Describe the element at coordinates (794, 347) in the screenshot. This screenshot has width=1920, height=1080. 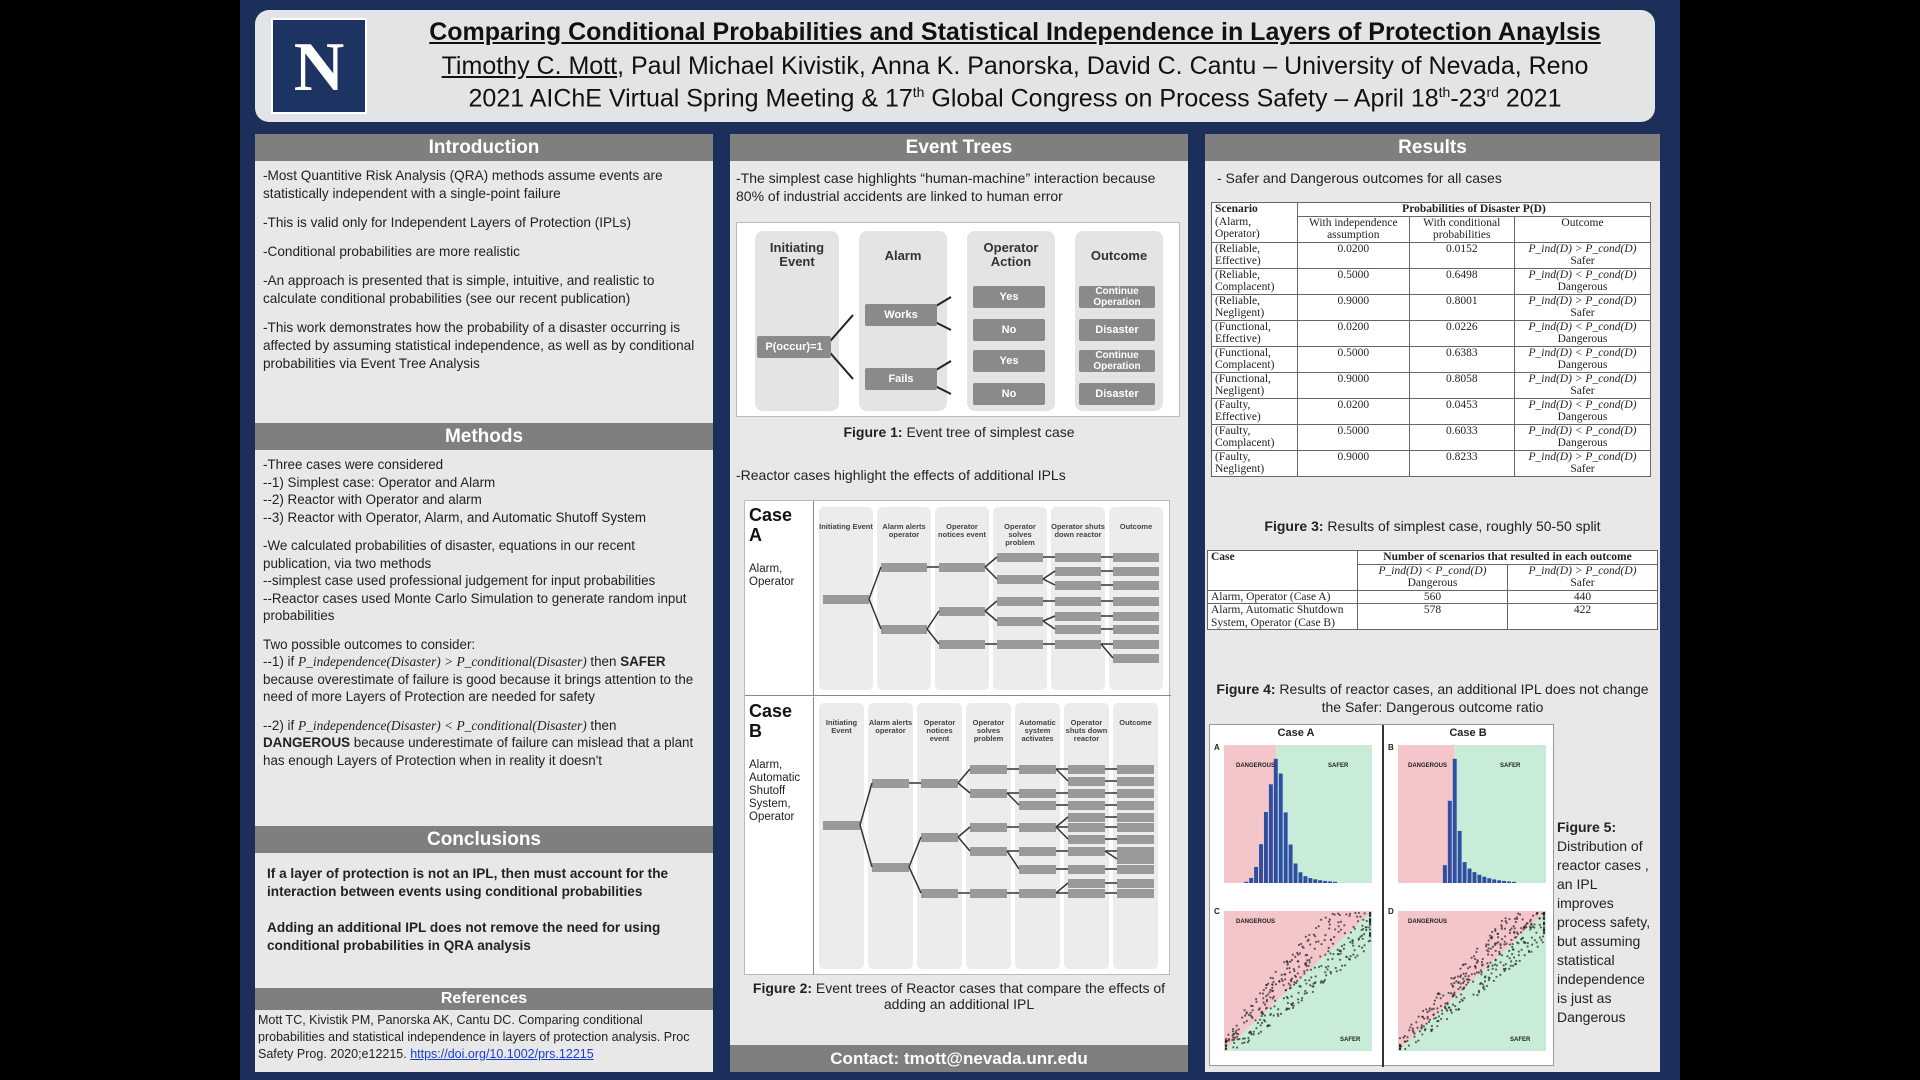
I see `initiating-node: P(occur)=1` at that location.